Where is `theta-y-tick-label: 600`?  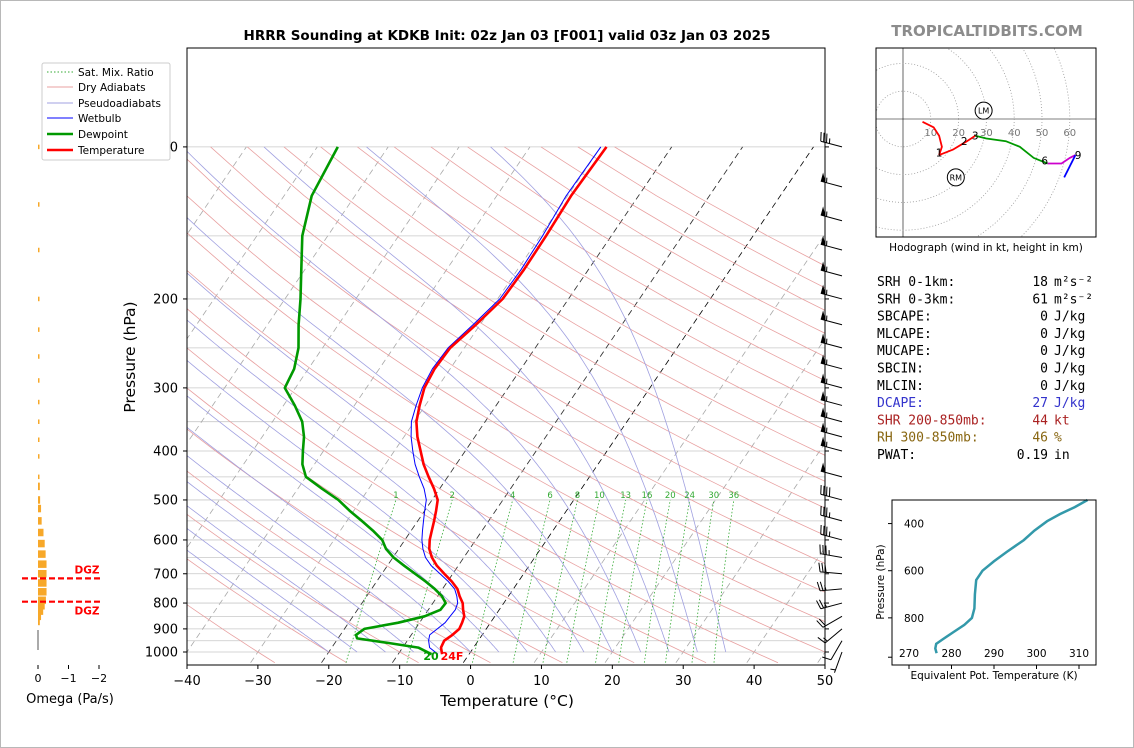 theta-y-tick-label: 600 is located at coordinates (914, 572).